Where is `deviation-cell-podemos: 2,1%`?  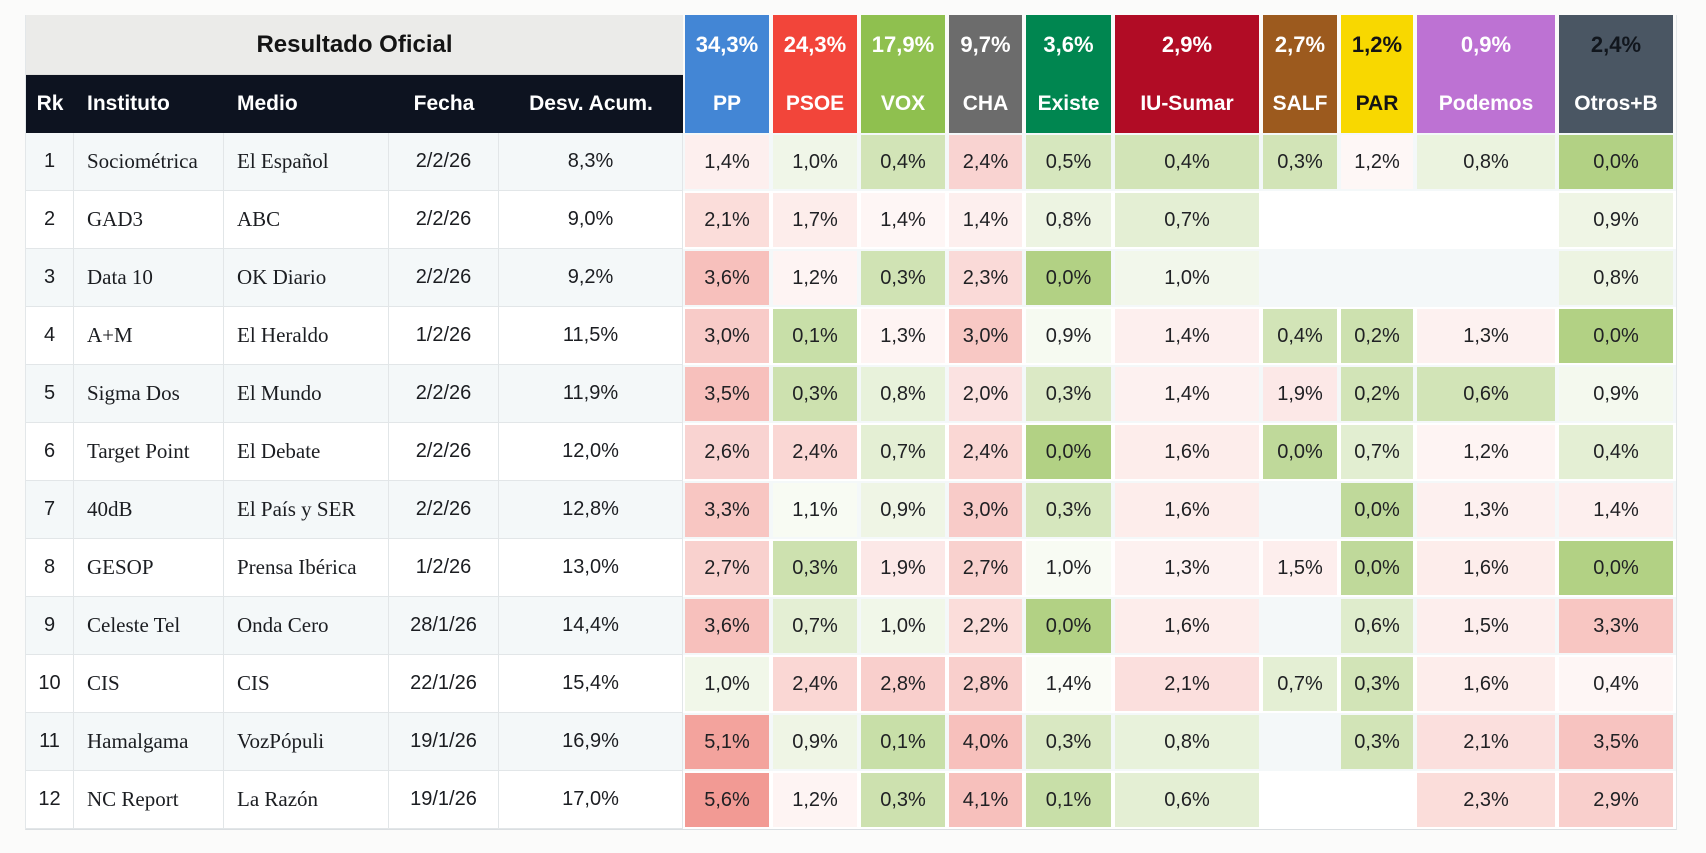
deviation-cell-podemos: 2,1% is located at coordinates (1486, 742).